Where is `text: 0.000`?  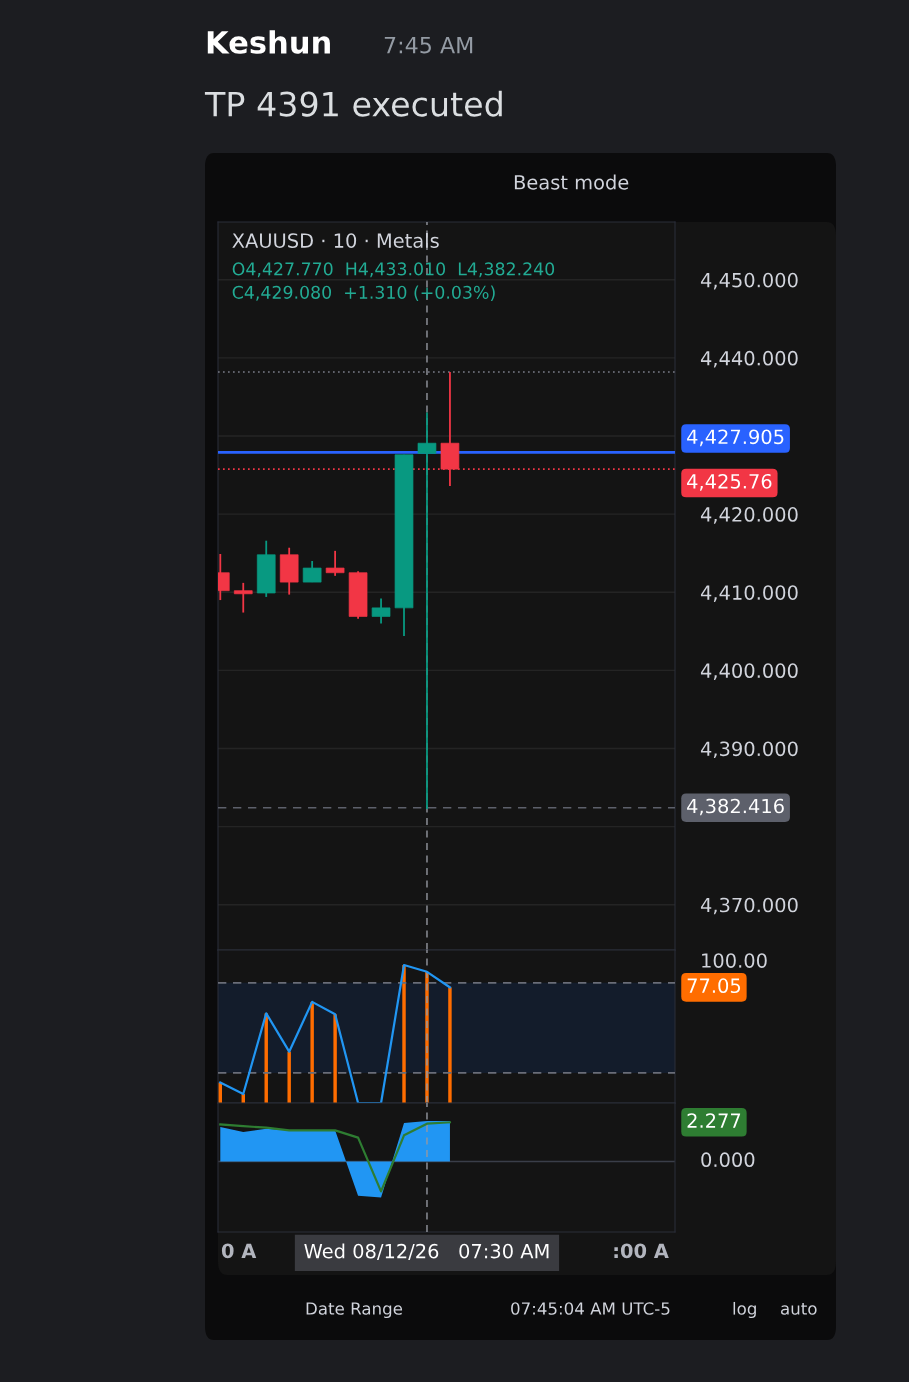
text: 0.000 is located at coordinates (728, 1160).